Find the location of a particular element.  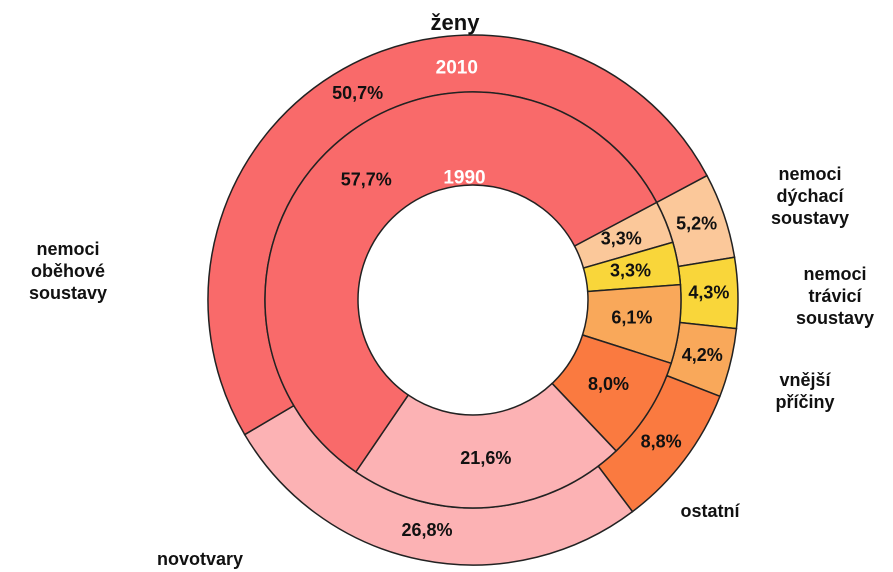

category-label: nemoci dýchací soustavy is located at coordinates (810, 196).